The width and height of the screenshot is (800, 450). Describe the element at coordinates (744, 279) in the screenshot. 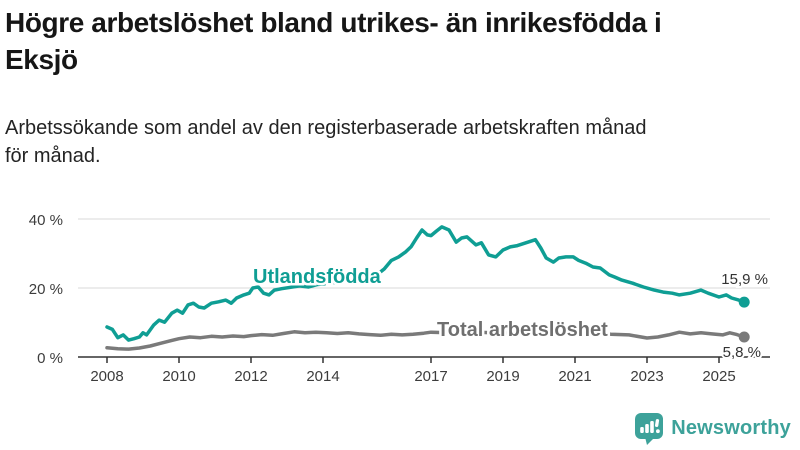

I see `end-value-utlandsfodda: 15,9 %` at that location.